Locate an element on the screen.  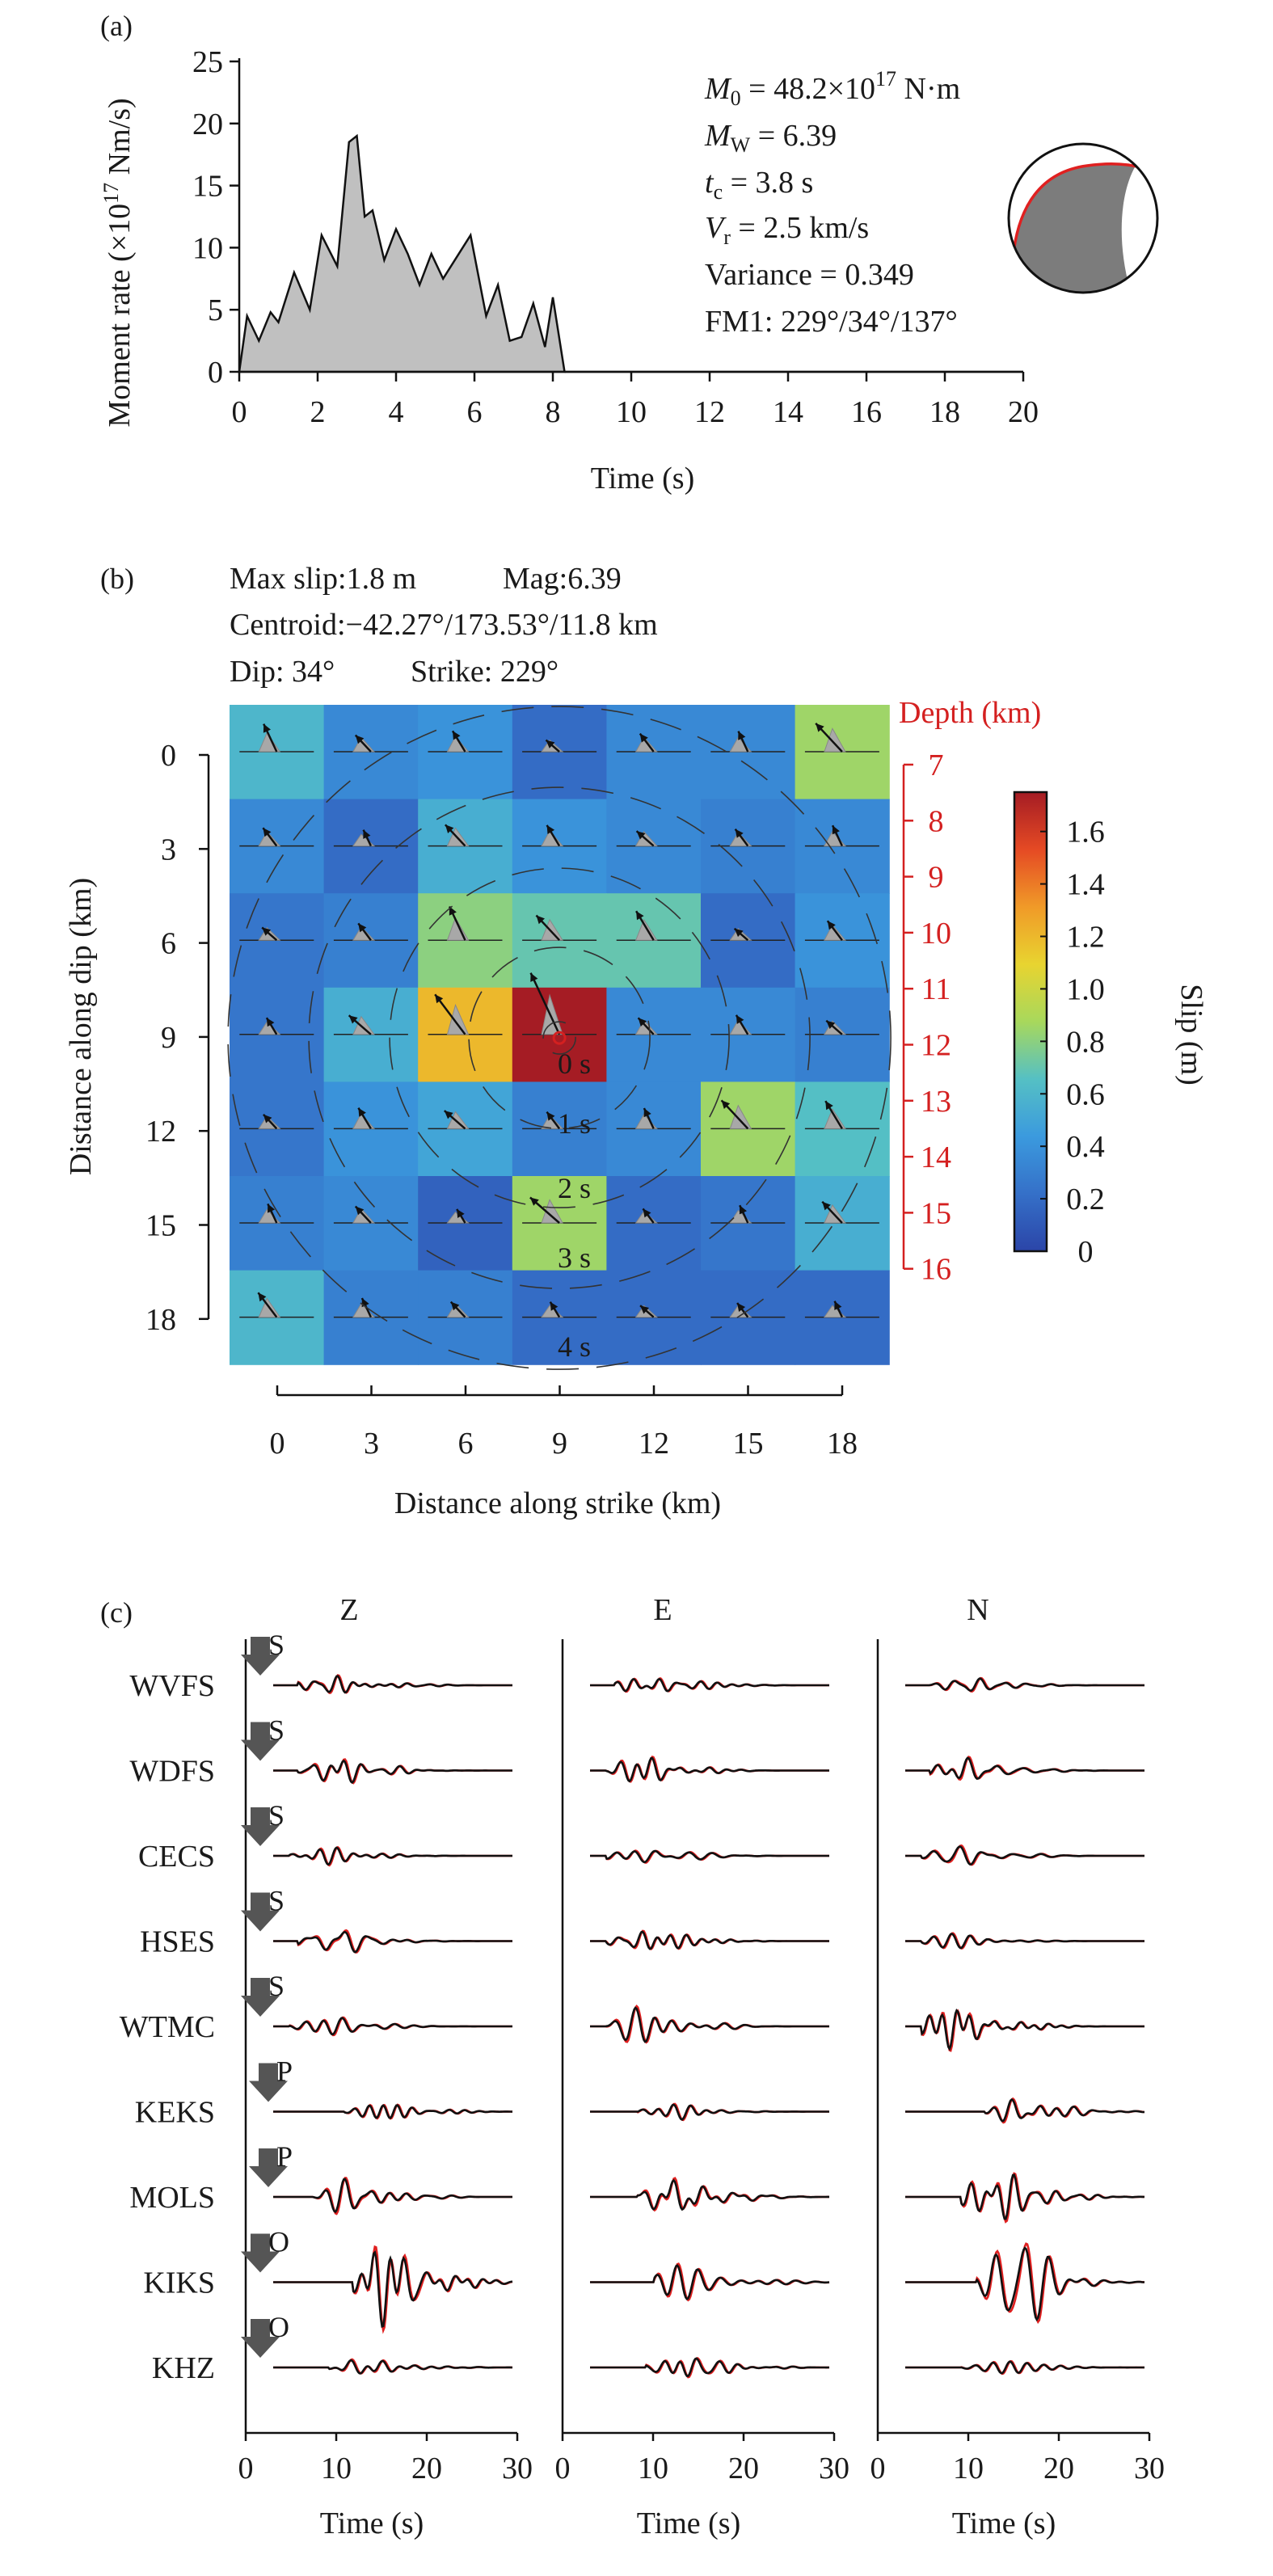
param-mw: MW = 6.39 is located at coordinates (770, 138).